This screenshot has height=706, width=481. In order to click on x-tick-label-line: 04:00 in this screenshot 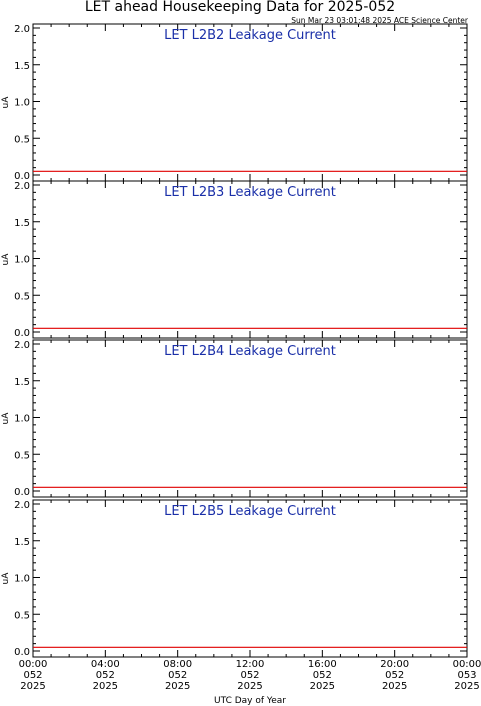, I will do `click(105, 664)`.